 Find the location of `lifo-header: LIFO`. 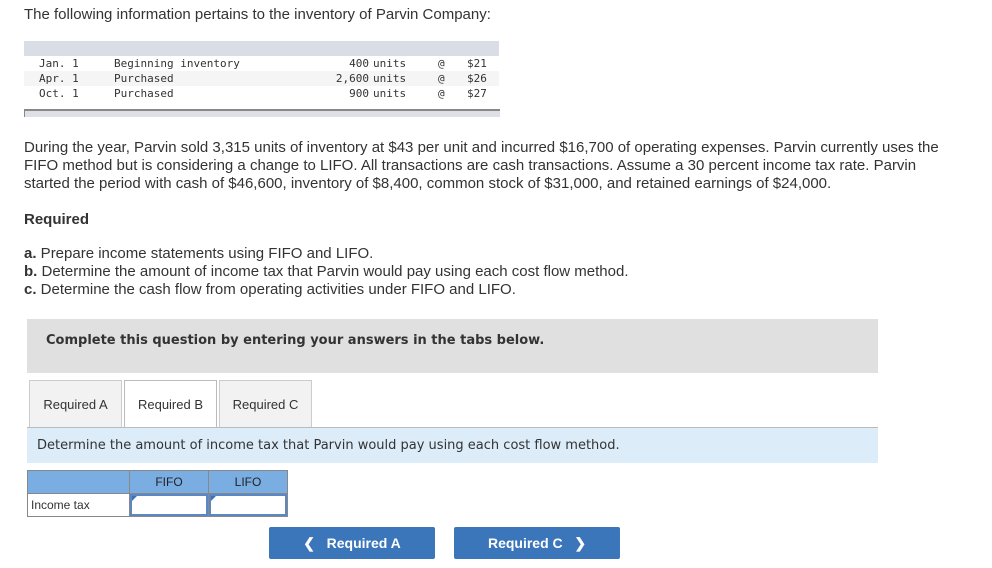

lifo-header: LIFO is located at coordinates (248, 482).